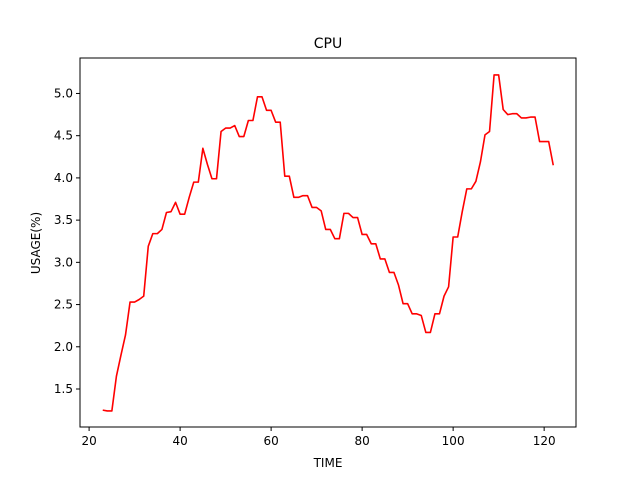 The image size is (640, 480). I want to click on y-tick-label: 2.5, so click(63, 305).